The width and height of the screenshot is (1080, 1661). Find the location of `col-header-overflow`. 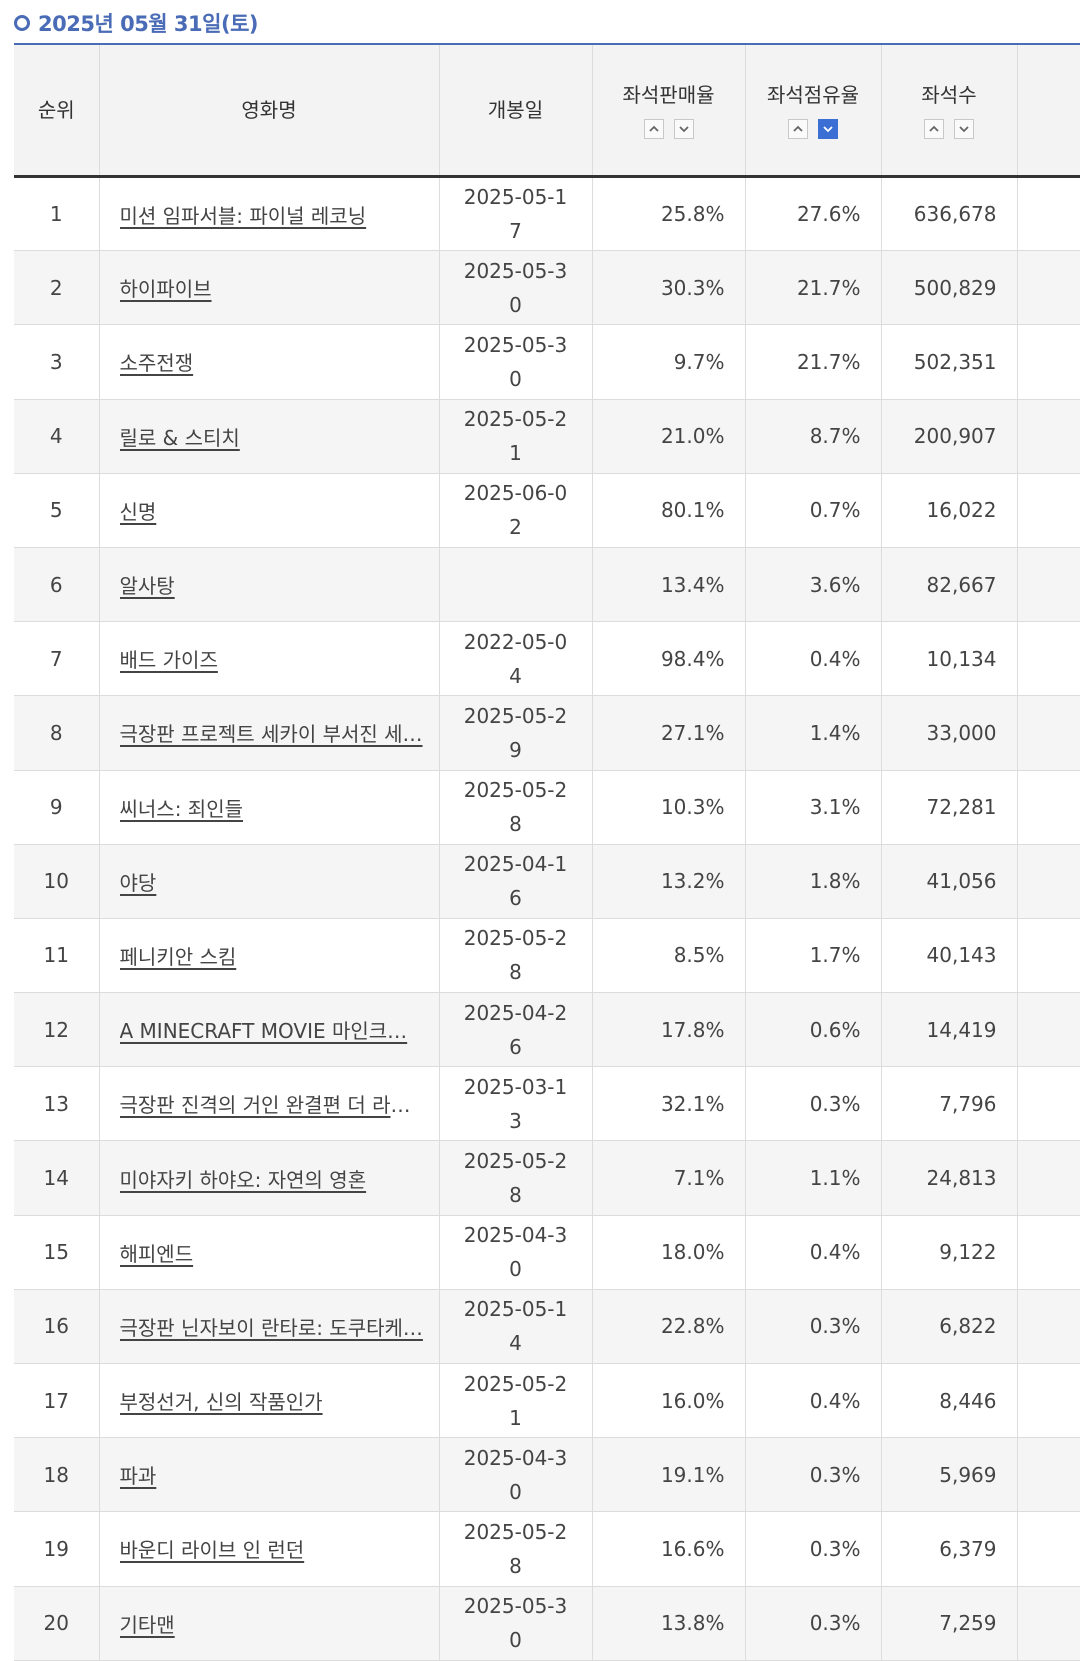

col-header-overflow is located at coordinates (1048, 111).